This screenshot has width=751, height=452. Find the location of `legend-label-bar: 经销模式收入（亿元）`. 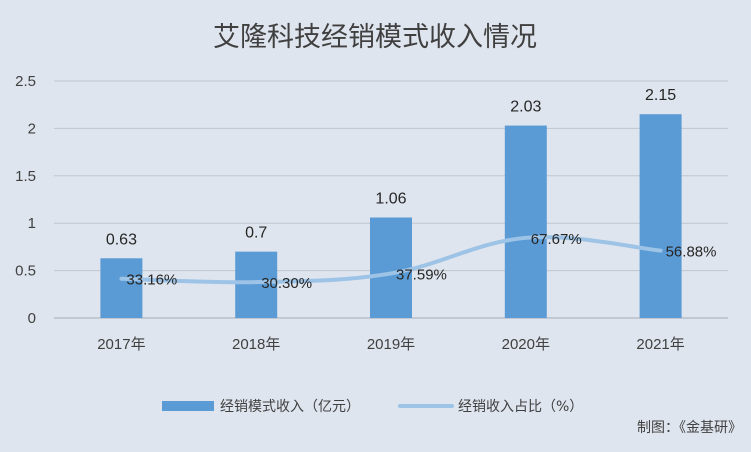

legend-label-bar: 经销模式收入（亿元） is located at coordinates (290, 407).